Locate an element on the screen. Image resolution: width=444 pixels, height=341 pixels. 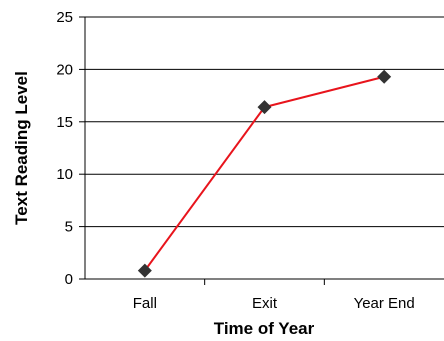
y-axis-title: Text Reading Level is located at coordinates (21, 148).